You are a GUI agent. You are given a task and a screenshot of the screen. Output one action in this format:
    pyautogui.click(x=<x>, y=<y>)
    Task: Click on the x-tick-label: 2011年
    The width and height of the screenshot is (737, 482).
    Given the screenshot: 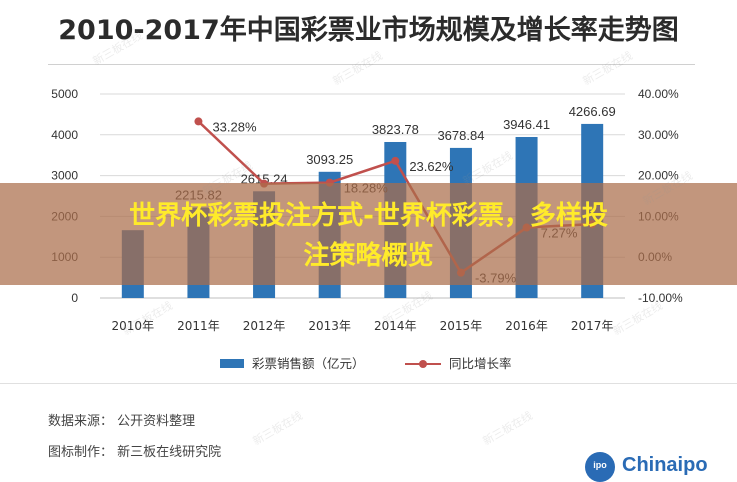 What is the action you would take?
    pyautogui.click(x=198, y=326)
    